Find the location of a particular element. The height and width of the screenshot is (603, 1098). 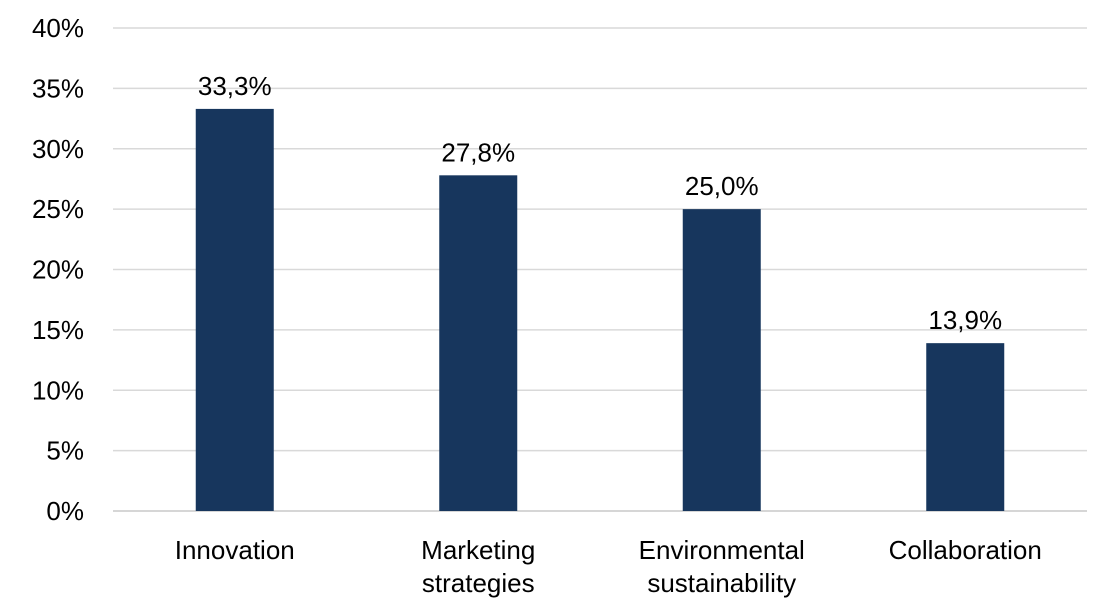

y-tick-label: 20% is located at coordinates (58, 270).